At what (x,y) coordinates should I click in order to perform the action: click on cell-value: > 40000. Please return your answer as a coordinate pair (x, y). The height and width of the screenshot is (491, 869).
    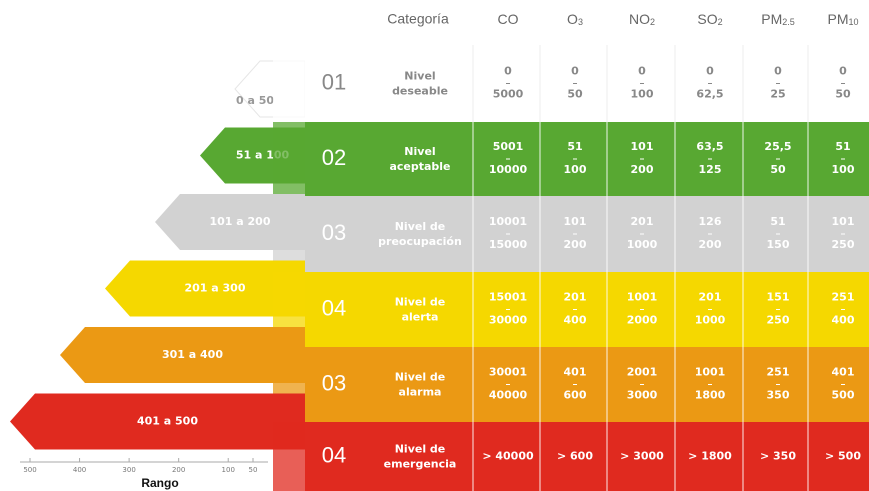
    Looking at the image, I should click on (508, 456).